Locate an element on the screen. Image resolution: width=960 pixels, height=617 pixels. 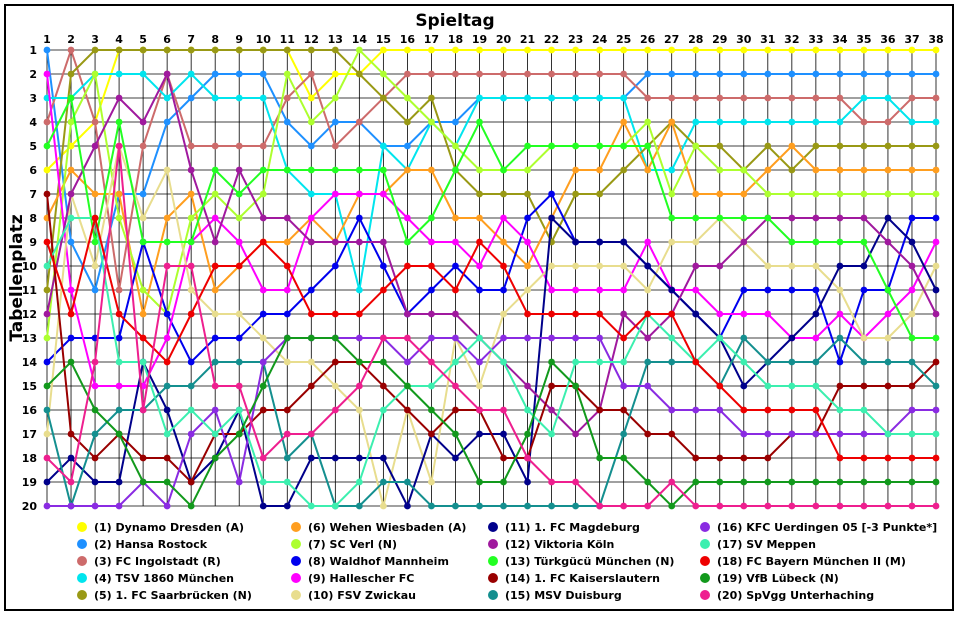
legend-label: (8) Waldhof Mannheim is located at coordinates (378, 561).